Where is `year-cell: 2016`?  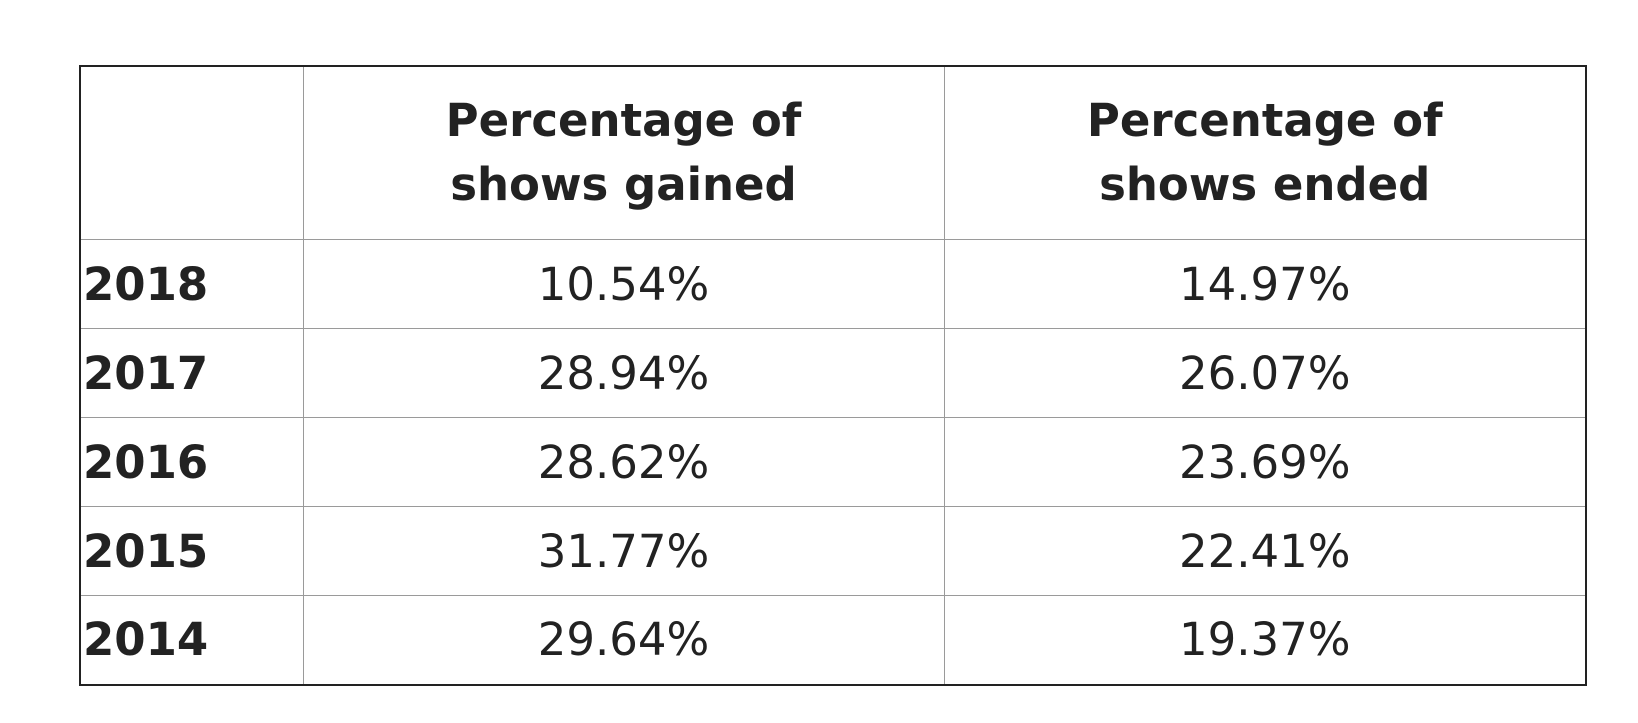 year-cell: 2016 is located at coordinates (191, 462).